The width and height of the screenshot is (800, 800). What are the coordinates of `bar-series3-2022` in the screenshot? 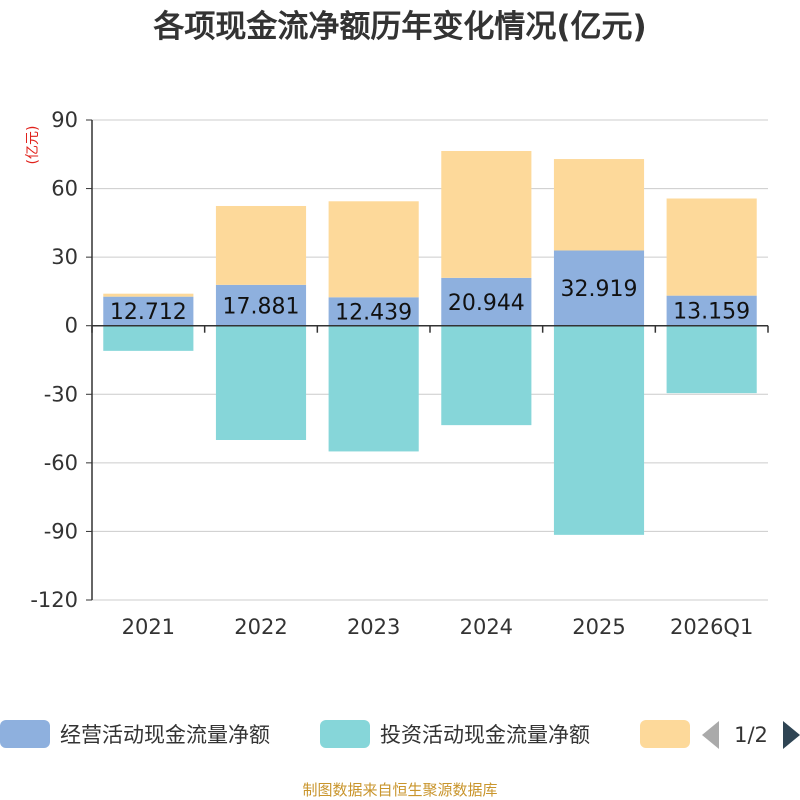 It's located at (261, 245).